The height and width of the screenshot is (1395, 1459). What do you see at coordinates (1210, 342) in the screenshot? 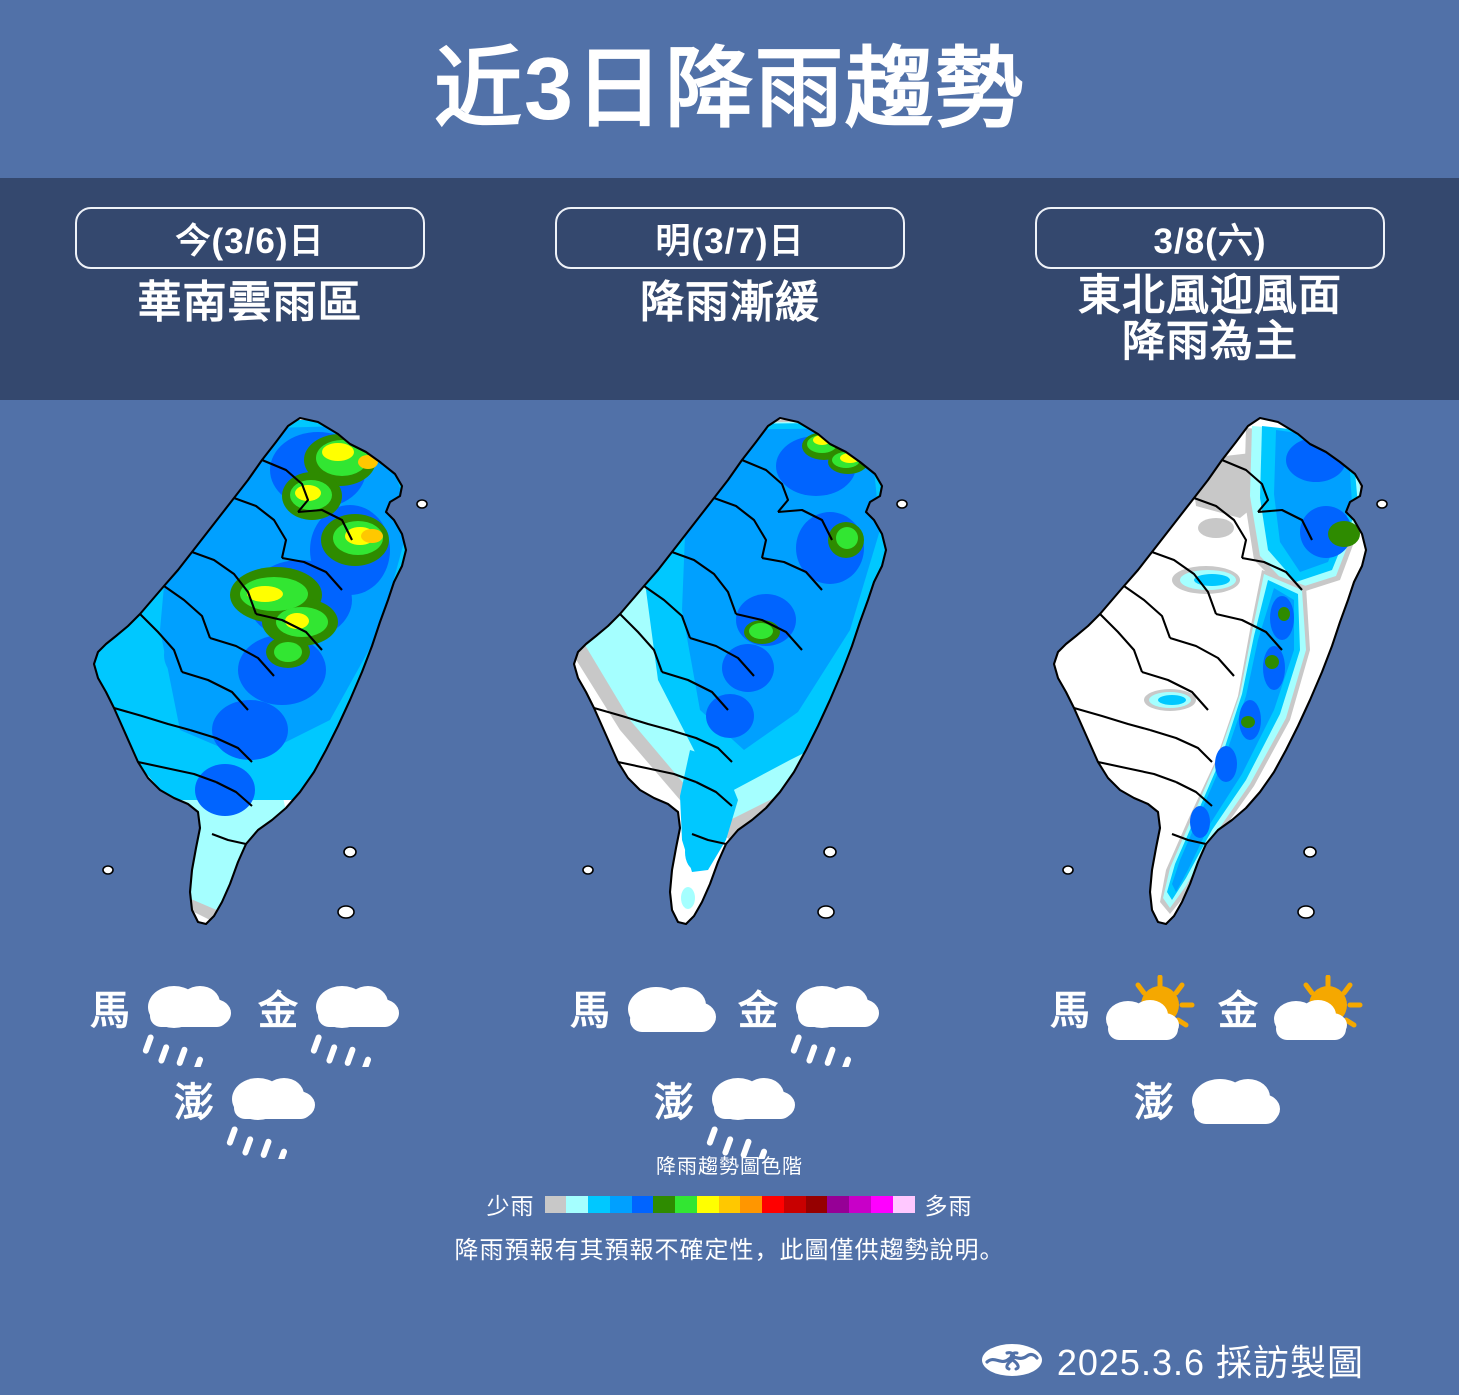
I see `day-caption-3-line-2: 降雨為主` at bounding box center [1210, 342].